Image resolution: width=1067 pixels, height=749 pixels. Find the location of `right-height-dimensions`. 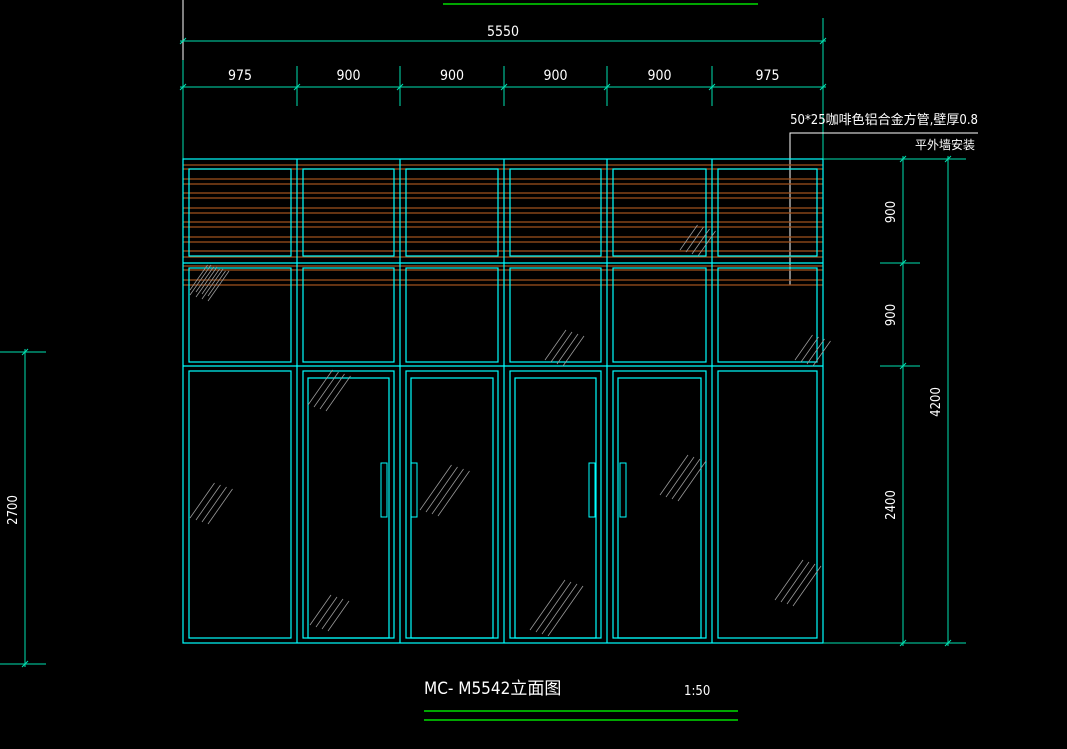

right-height-dimensions is located at coordinates (894, 401).